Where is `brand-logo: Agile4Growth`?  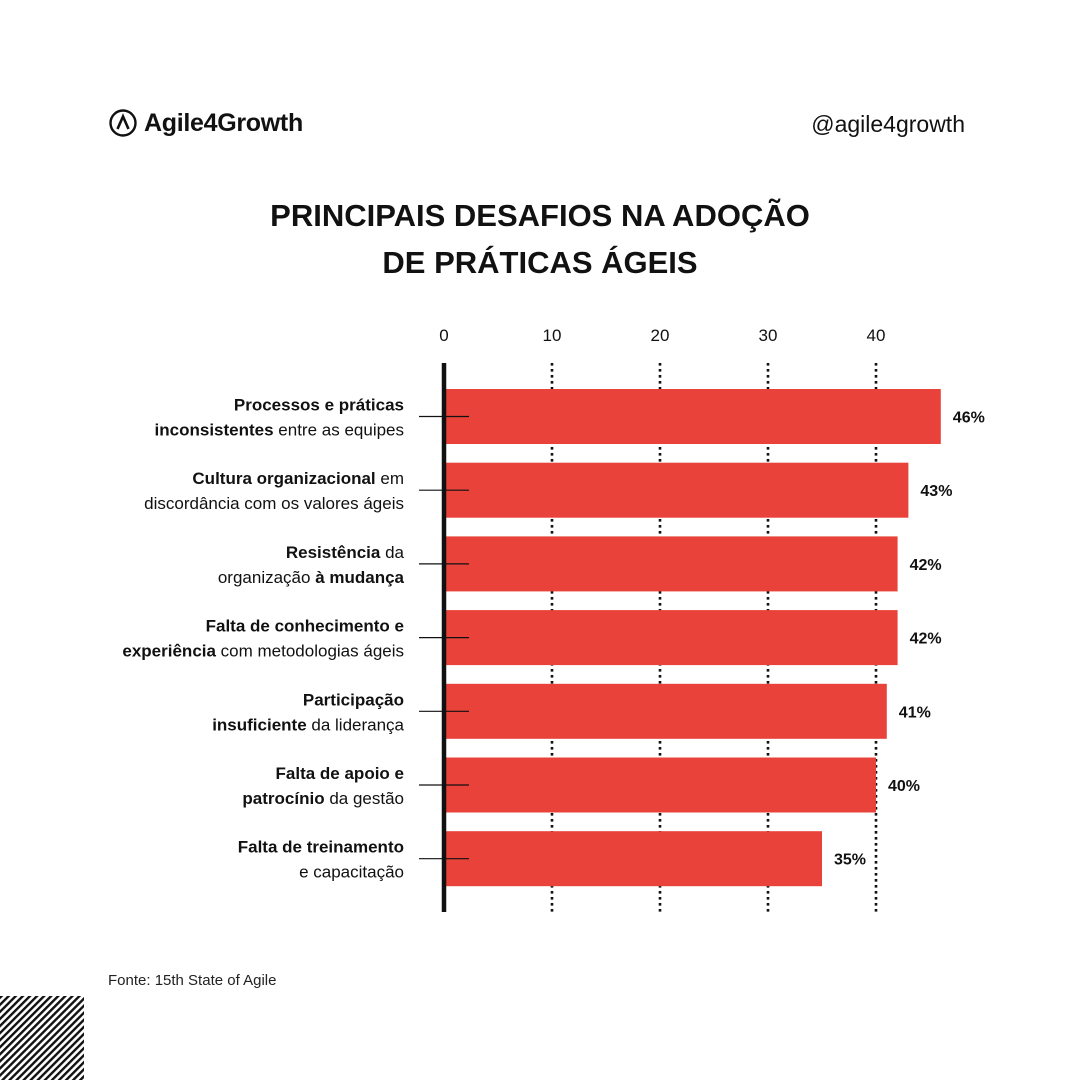
brand-logo: Agile4Growth is located at coordinates (205, 123).